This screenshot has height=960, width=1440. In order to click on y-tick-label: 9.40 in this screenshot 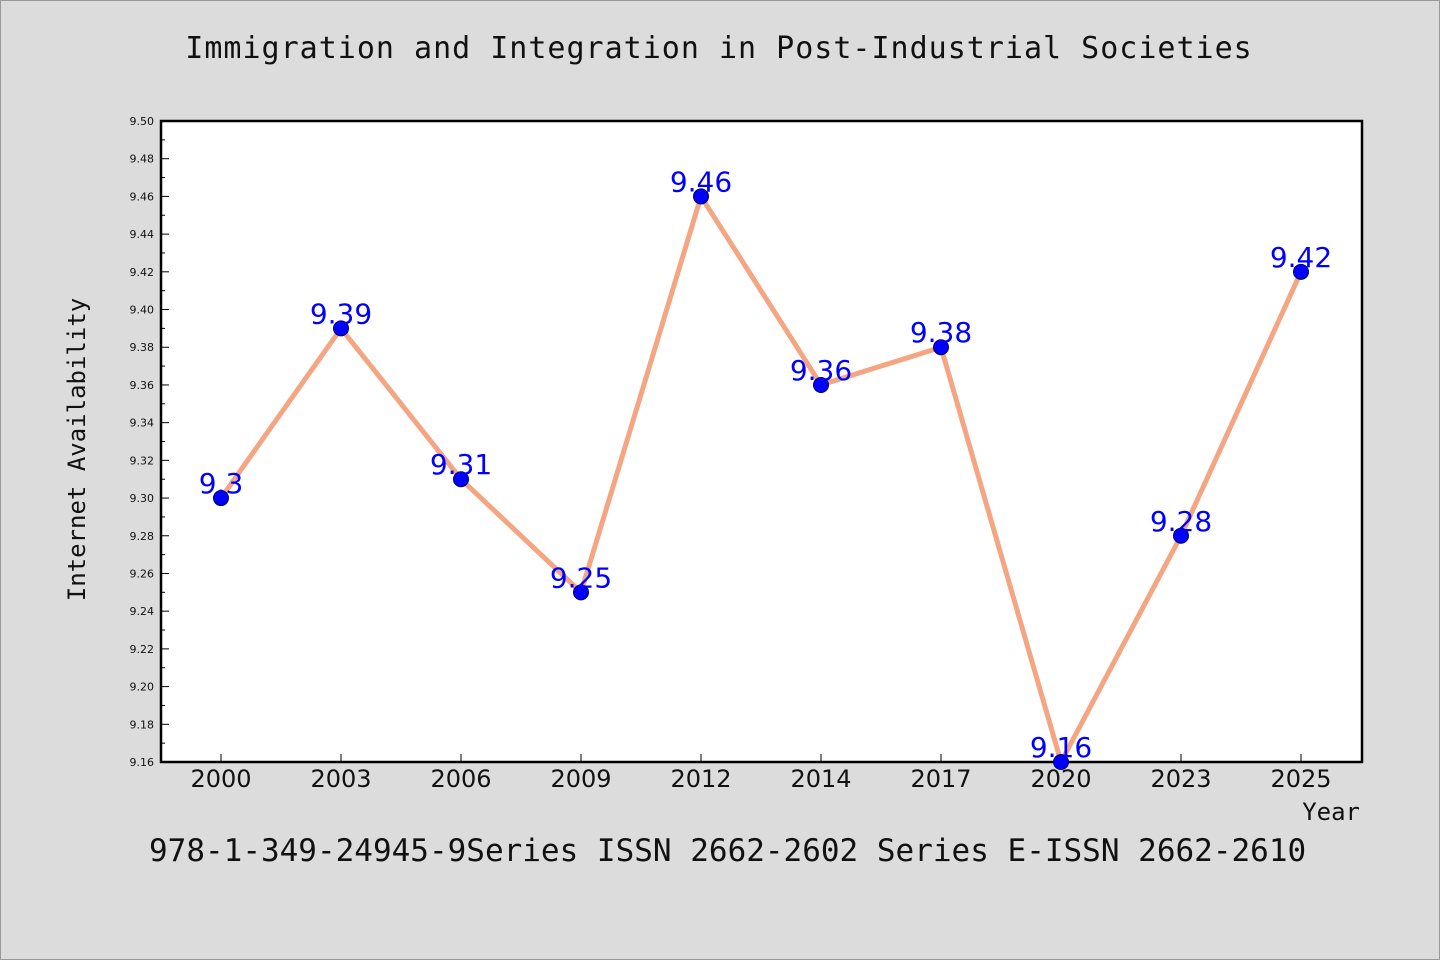, I will do `click(142, 310)`.